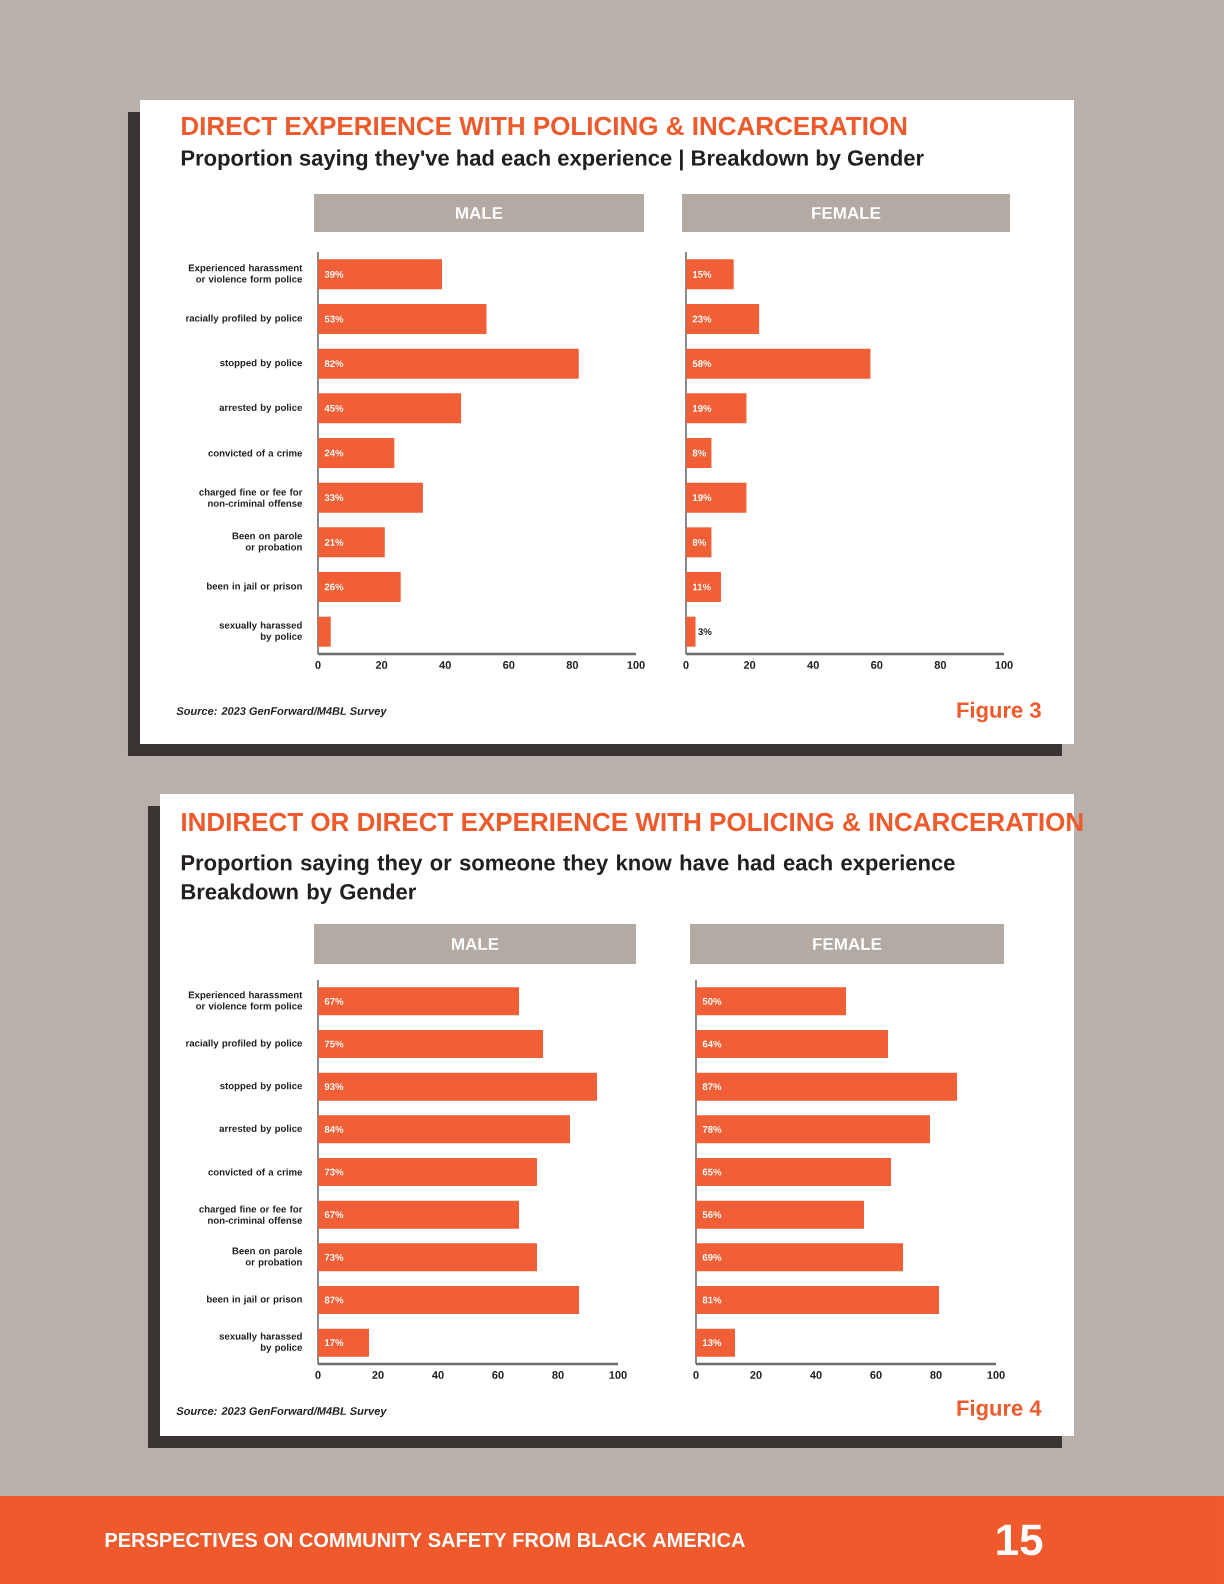 The width and height of the screenshot is (1224, 1584). Describe the element at coordinates (1020, 1540) in the screenshot. I see `text: 15` at that location.